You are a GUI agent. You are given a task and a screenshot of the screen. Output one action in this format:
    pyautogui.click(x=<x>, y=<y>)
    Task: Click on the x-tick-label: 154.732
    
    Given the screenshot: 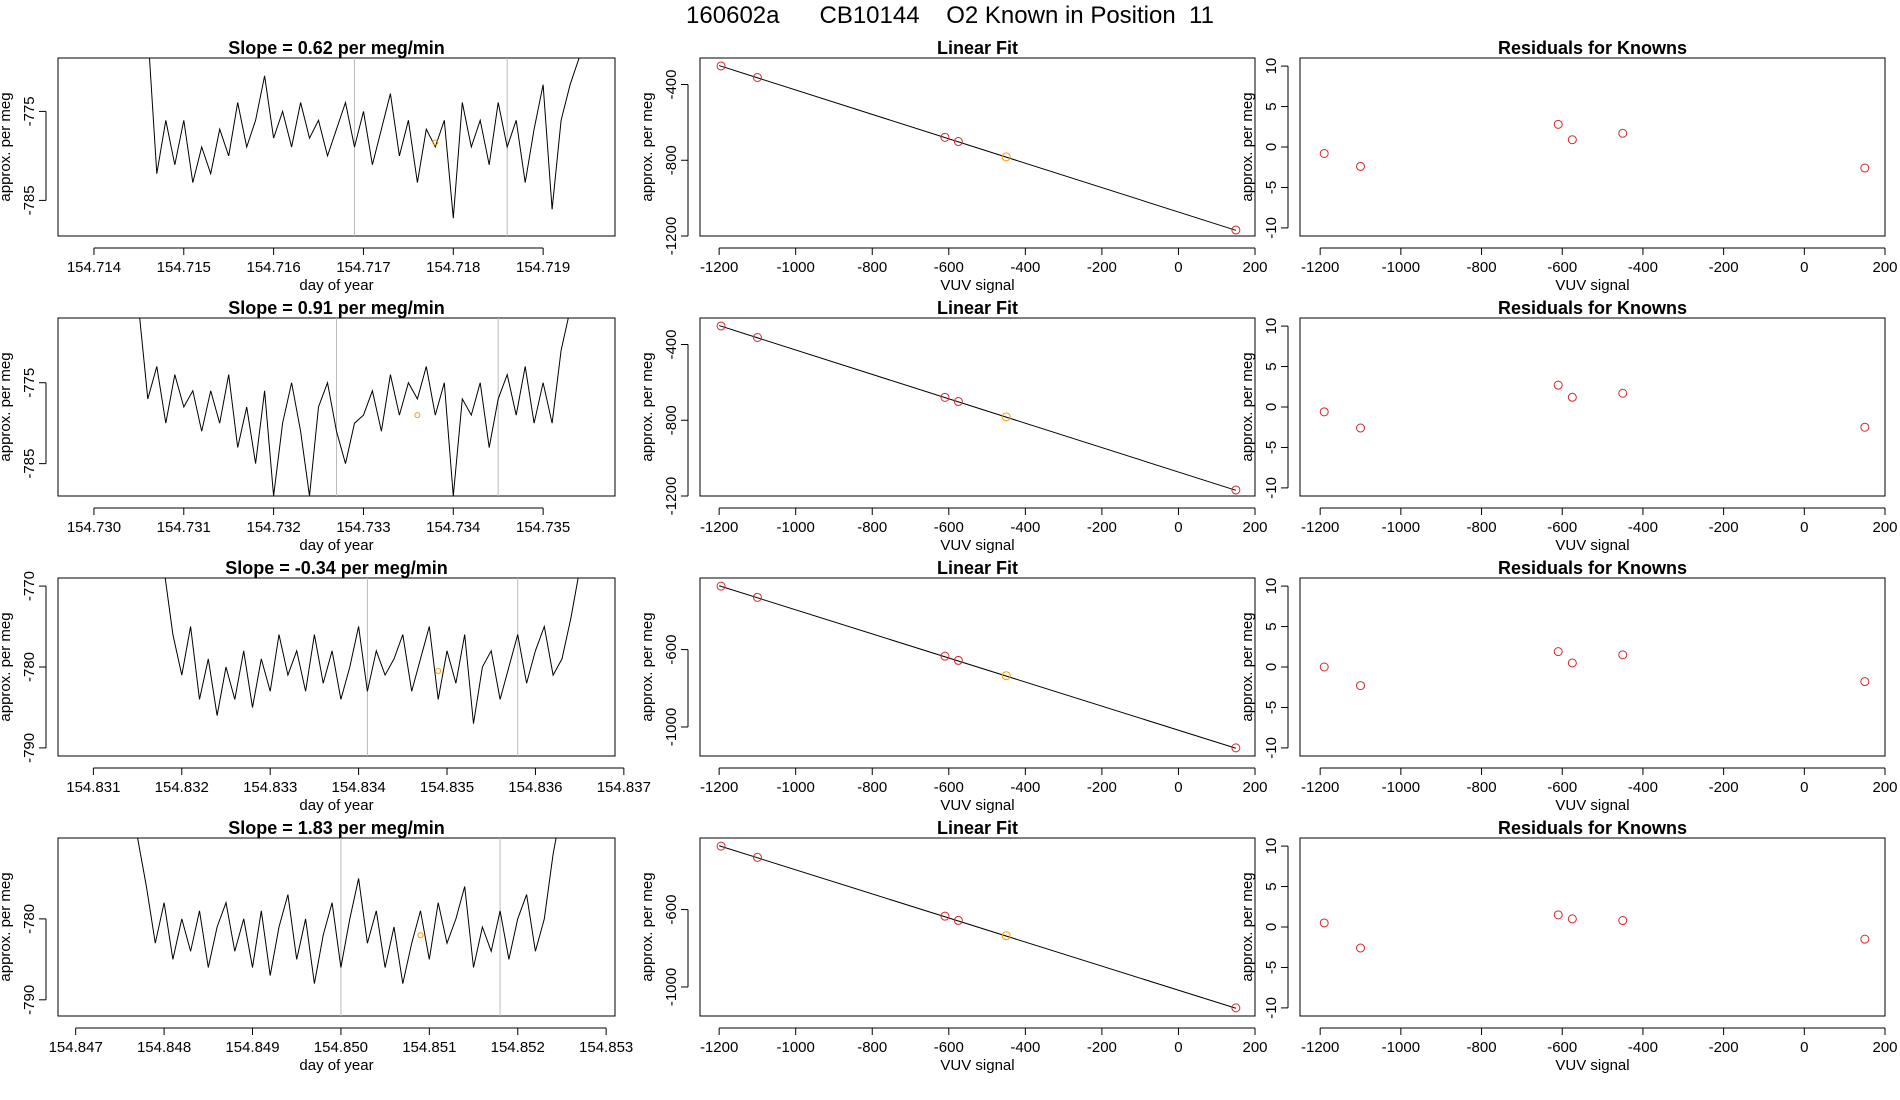 What is the action you would take?
    pyautogui.click(x=273, y=527)
    